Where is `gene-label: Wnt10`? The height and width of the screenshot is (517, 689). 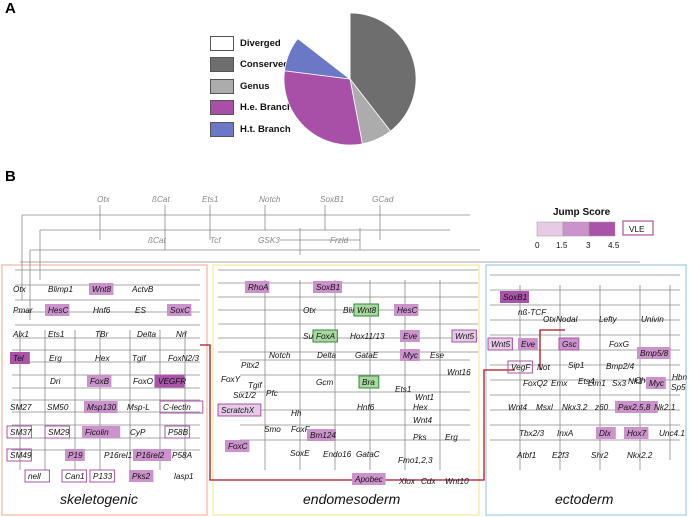
gene-label: Wnt10 is located at coordinates (457, 481).